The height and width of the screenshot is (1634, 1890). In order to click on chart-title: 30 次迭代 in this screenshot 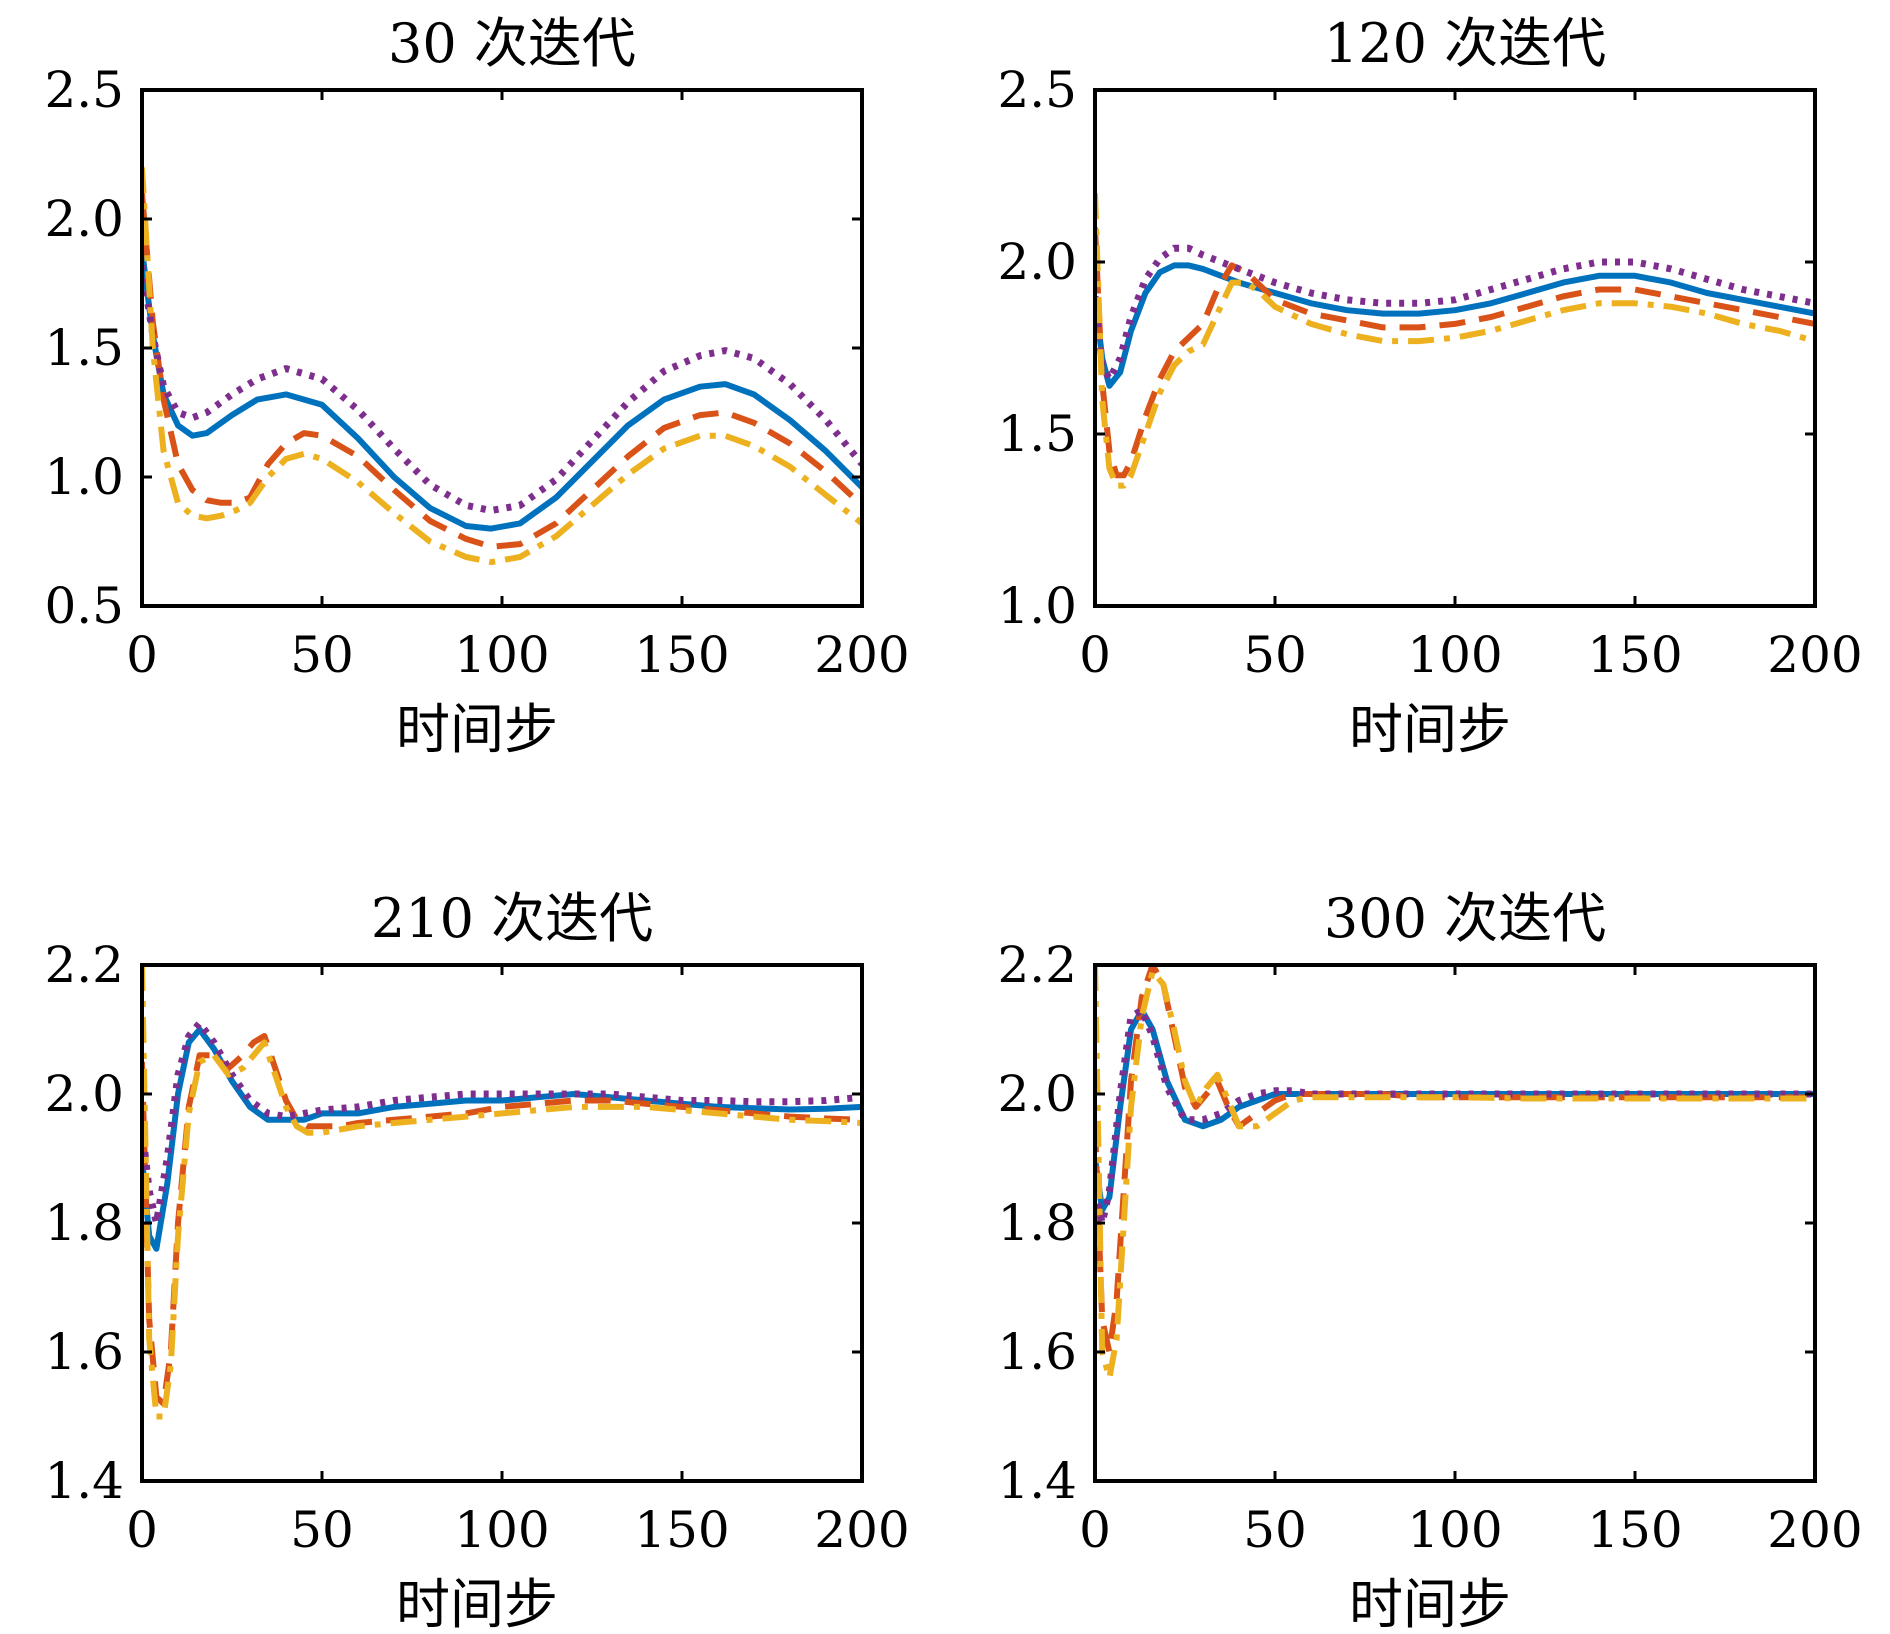, I will do `click(512, 43)`.